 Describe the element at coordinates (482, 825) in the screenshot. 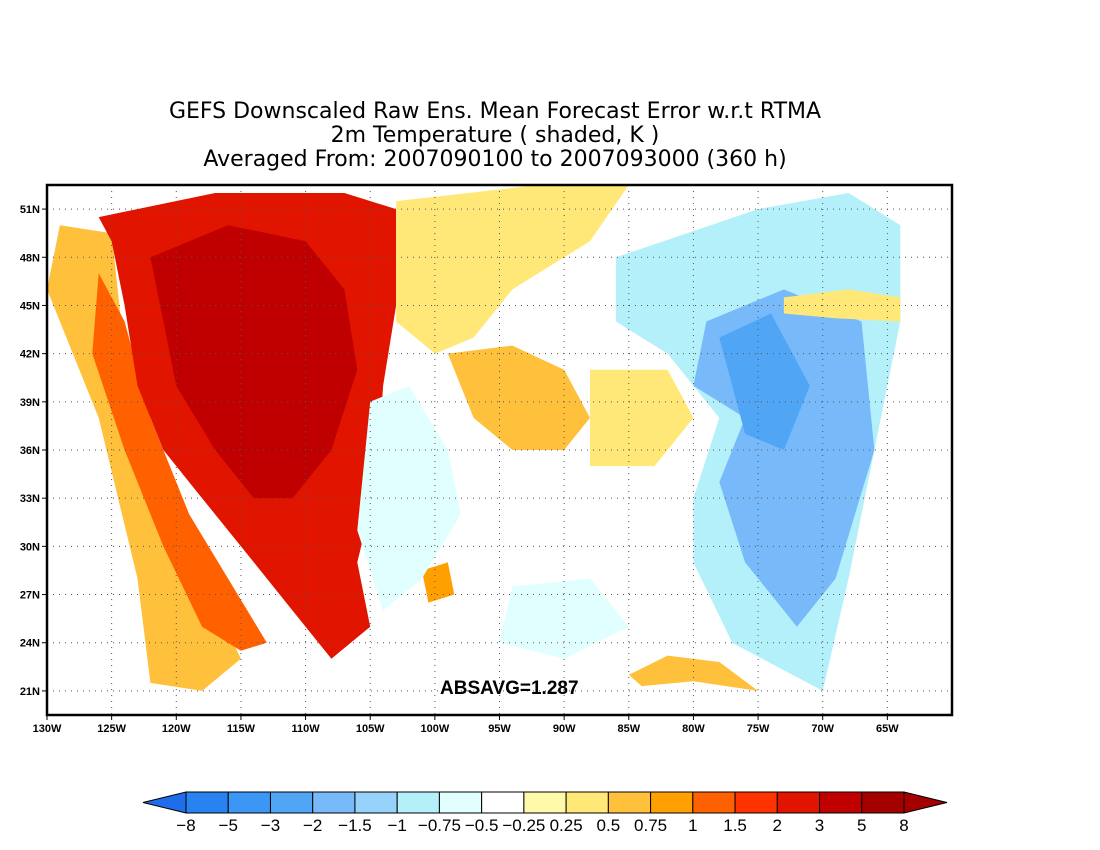

I see `colorbar-label: −0.5` at that location.